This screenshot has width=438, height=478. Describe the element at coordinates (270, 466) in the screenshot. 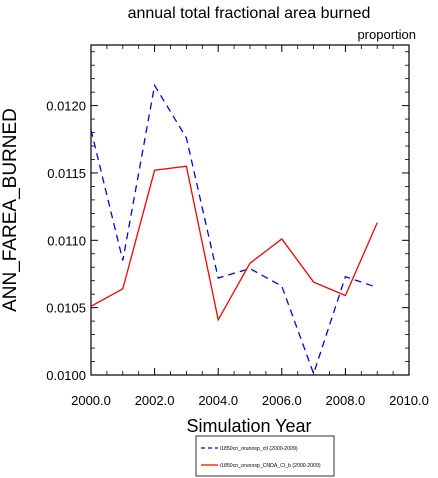

I see `legend-label-2: i1850cn_orunosp_CNDA_Cl_b (2000-2009)` at that location.